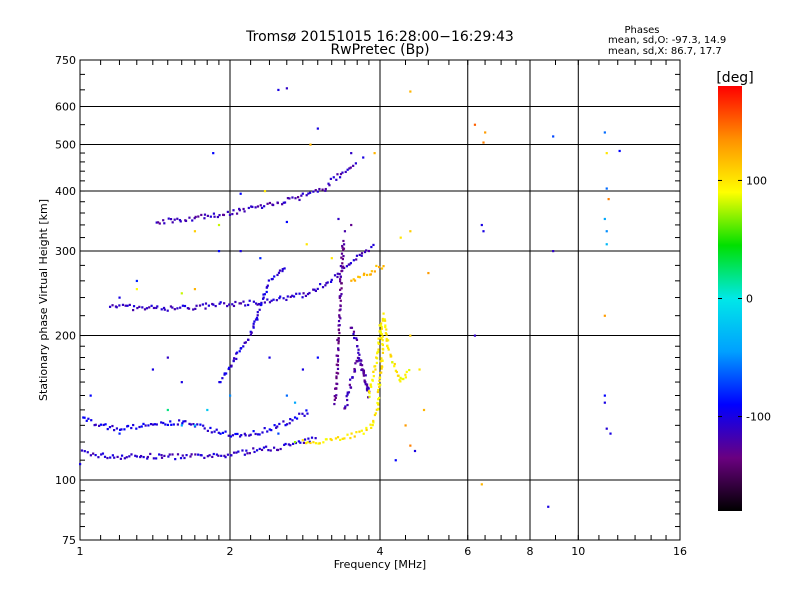 This screenshot has width=800, height=600. Describe the element at coordinates (758, 417) in the screenshot. I see `colorbar-tick-label: -100` at that location.